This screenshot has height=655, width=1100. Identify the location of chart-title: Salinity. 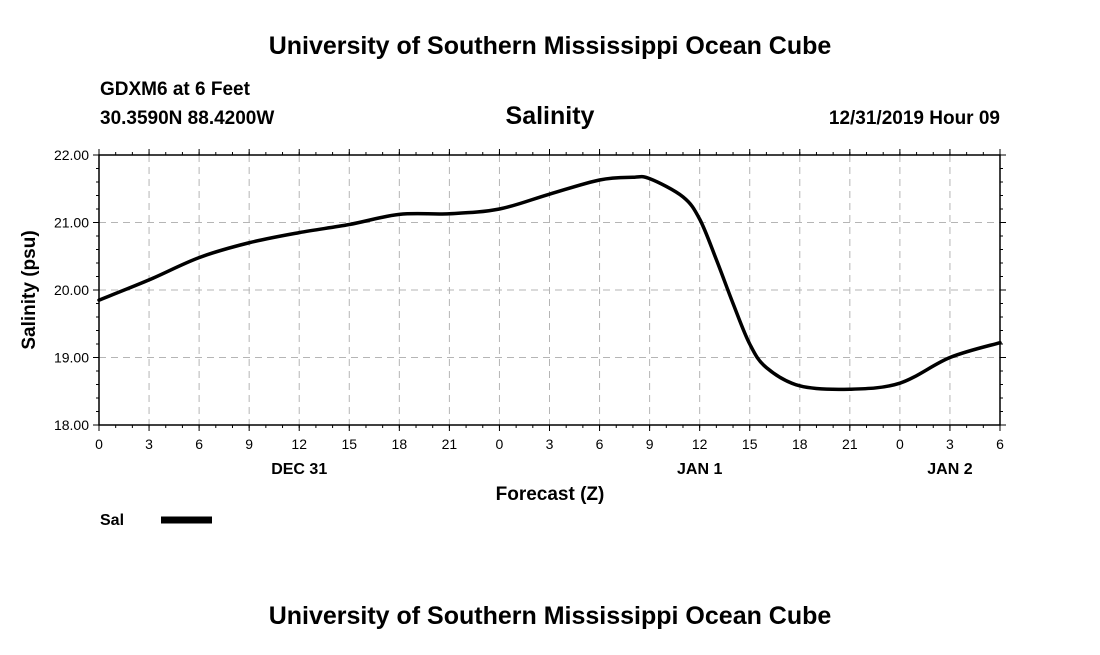
(550, 116).